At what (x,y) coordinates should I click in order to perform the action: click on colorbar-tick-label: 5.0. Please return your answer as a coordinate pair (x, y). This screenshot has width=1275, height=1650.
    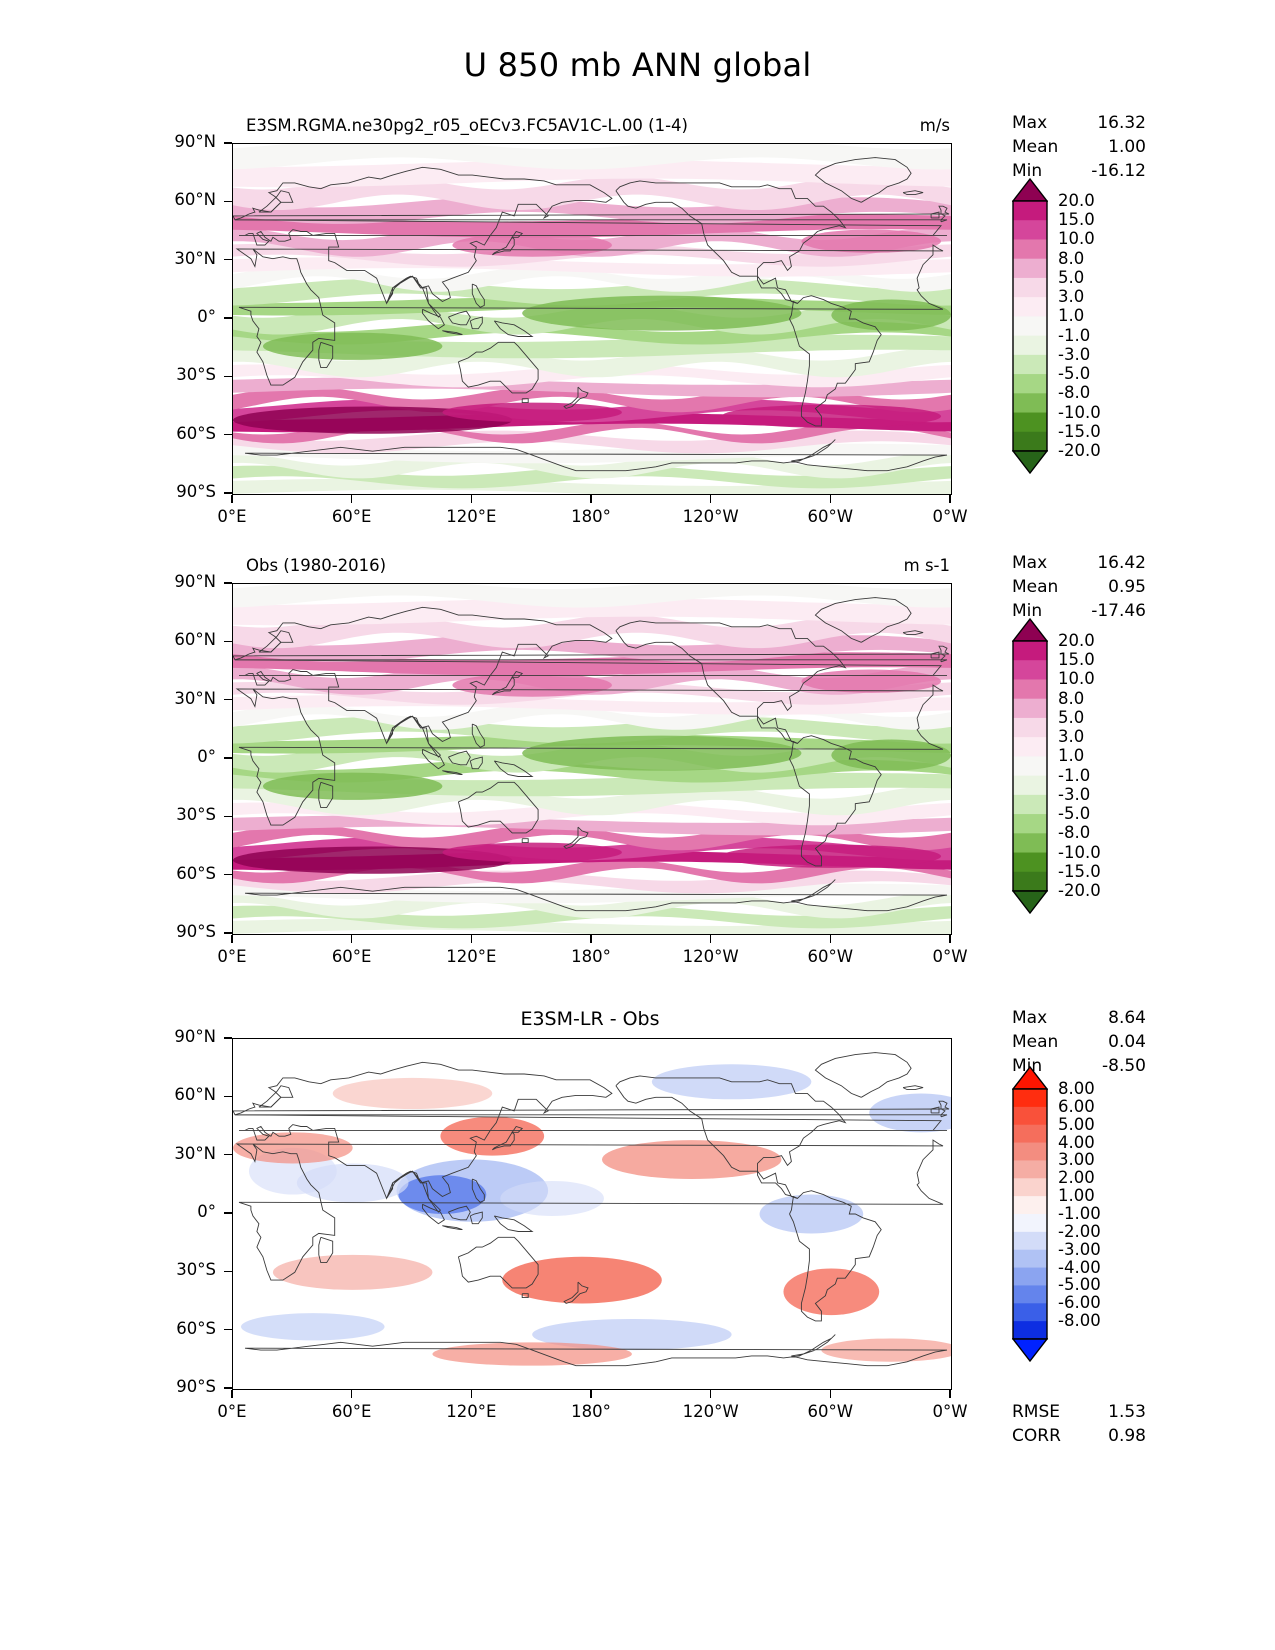
    Looking at the image, I should click on (1071, 717).